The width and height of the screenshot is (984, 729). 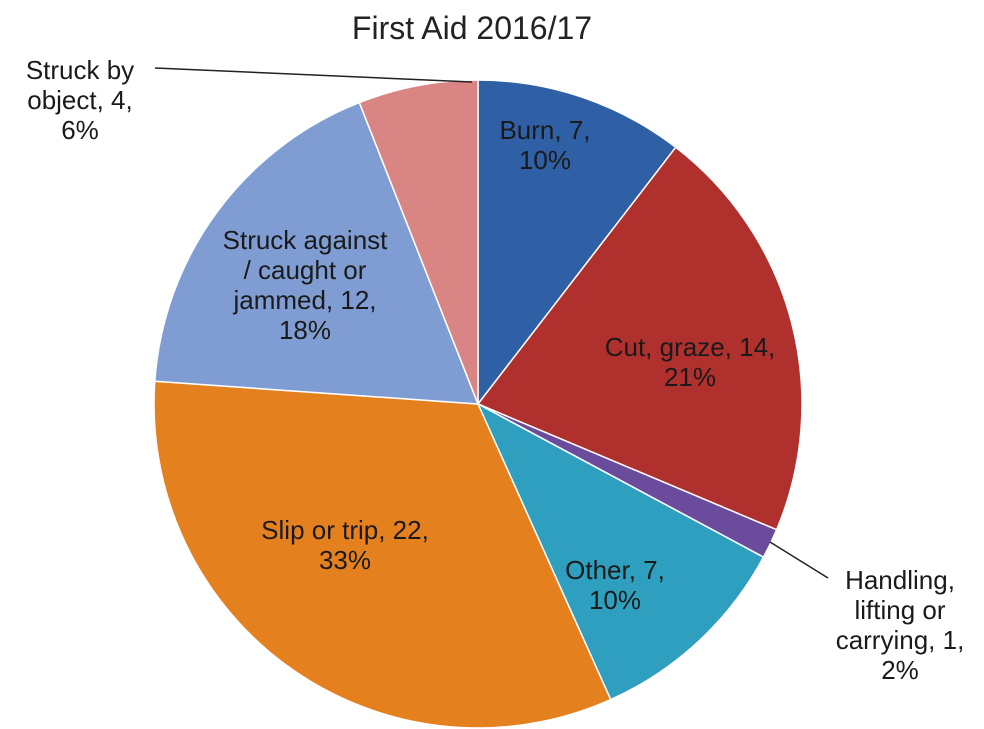 What do you see at coordinates (900, 625) in the screenshot?
I see `slice-label: Handling, lifting or carrying, 1, 2%` at bounding box center [900, 625].